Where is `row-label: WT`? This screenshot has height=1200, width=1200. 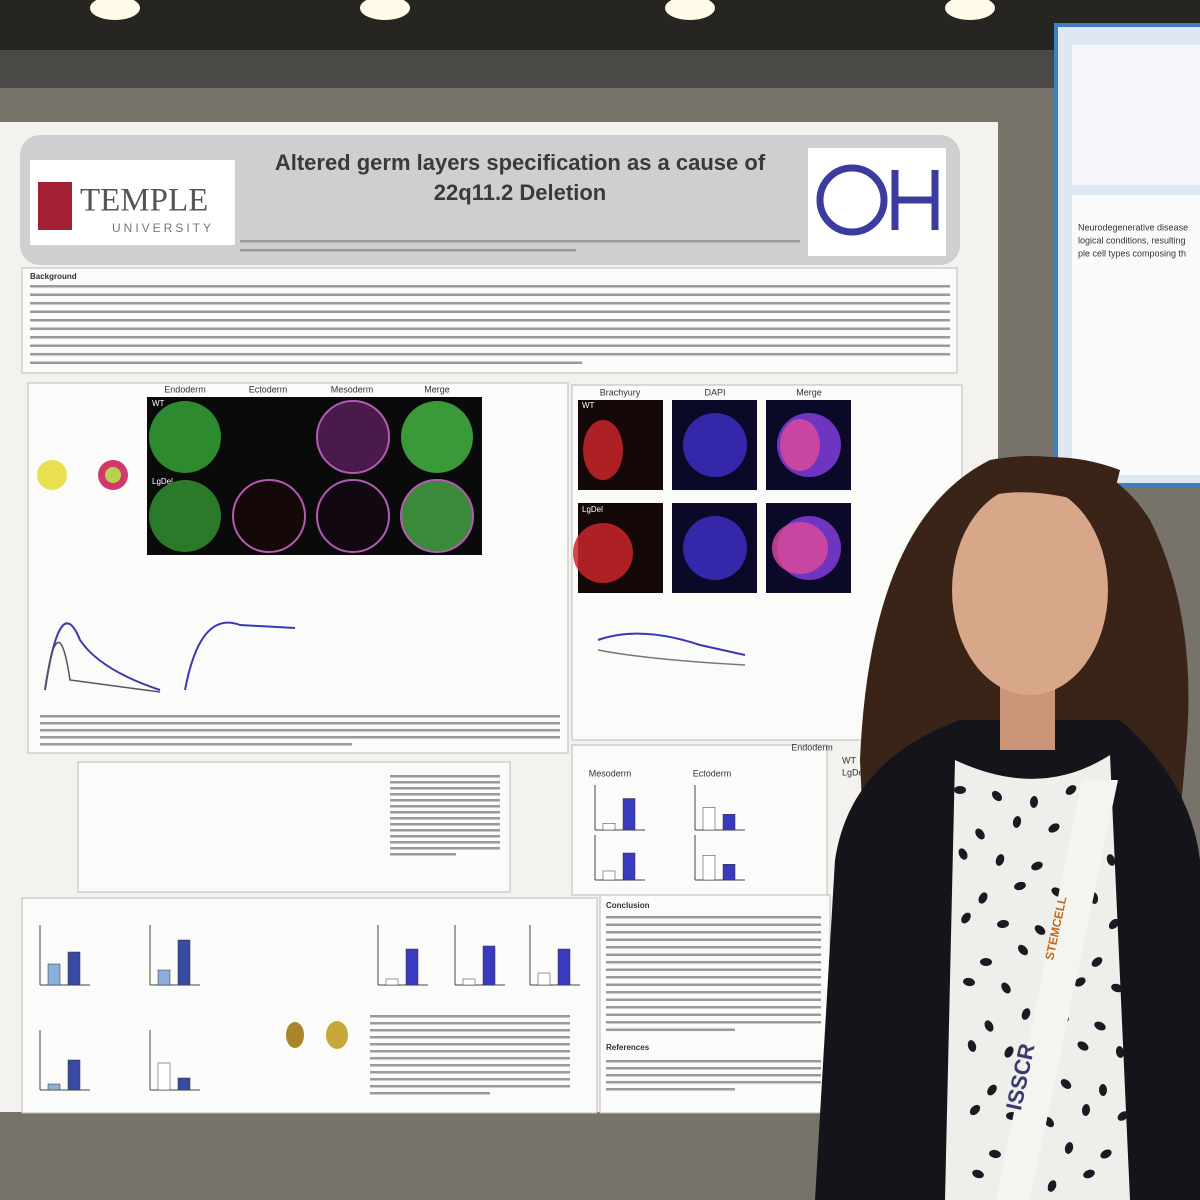
row-label: WT is located at coordinates (158, 403).